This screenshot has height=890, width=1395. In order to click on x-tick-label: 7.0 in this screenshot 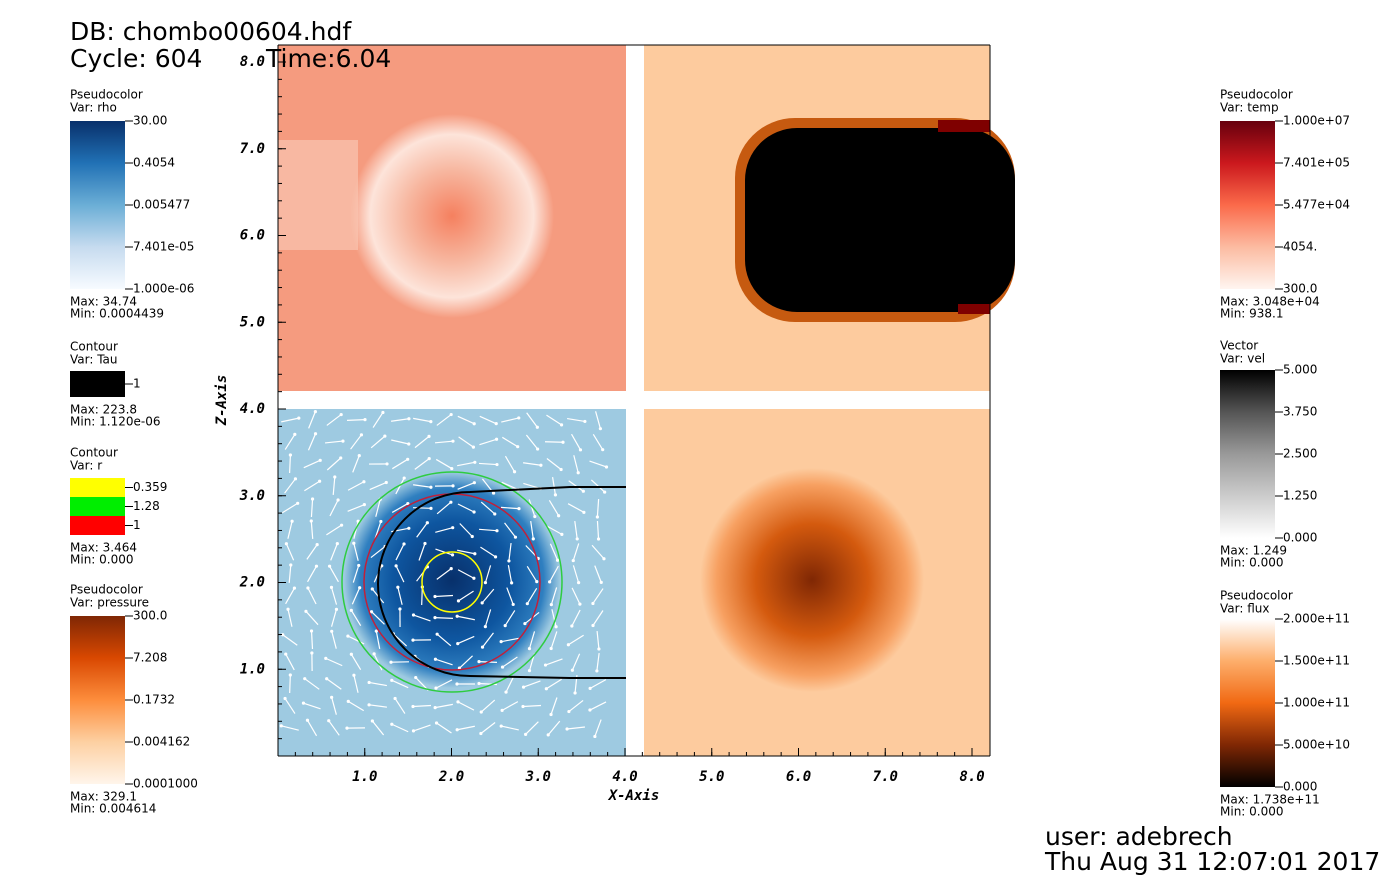, I will do `click(885, 777)`.